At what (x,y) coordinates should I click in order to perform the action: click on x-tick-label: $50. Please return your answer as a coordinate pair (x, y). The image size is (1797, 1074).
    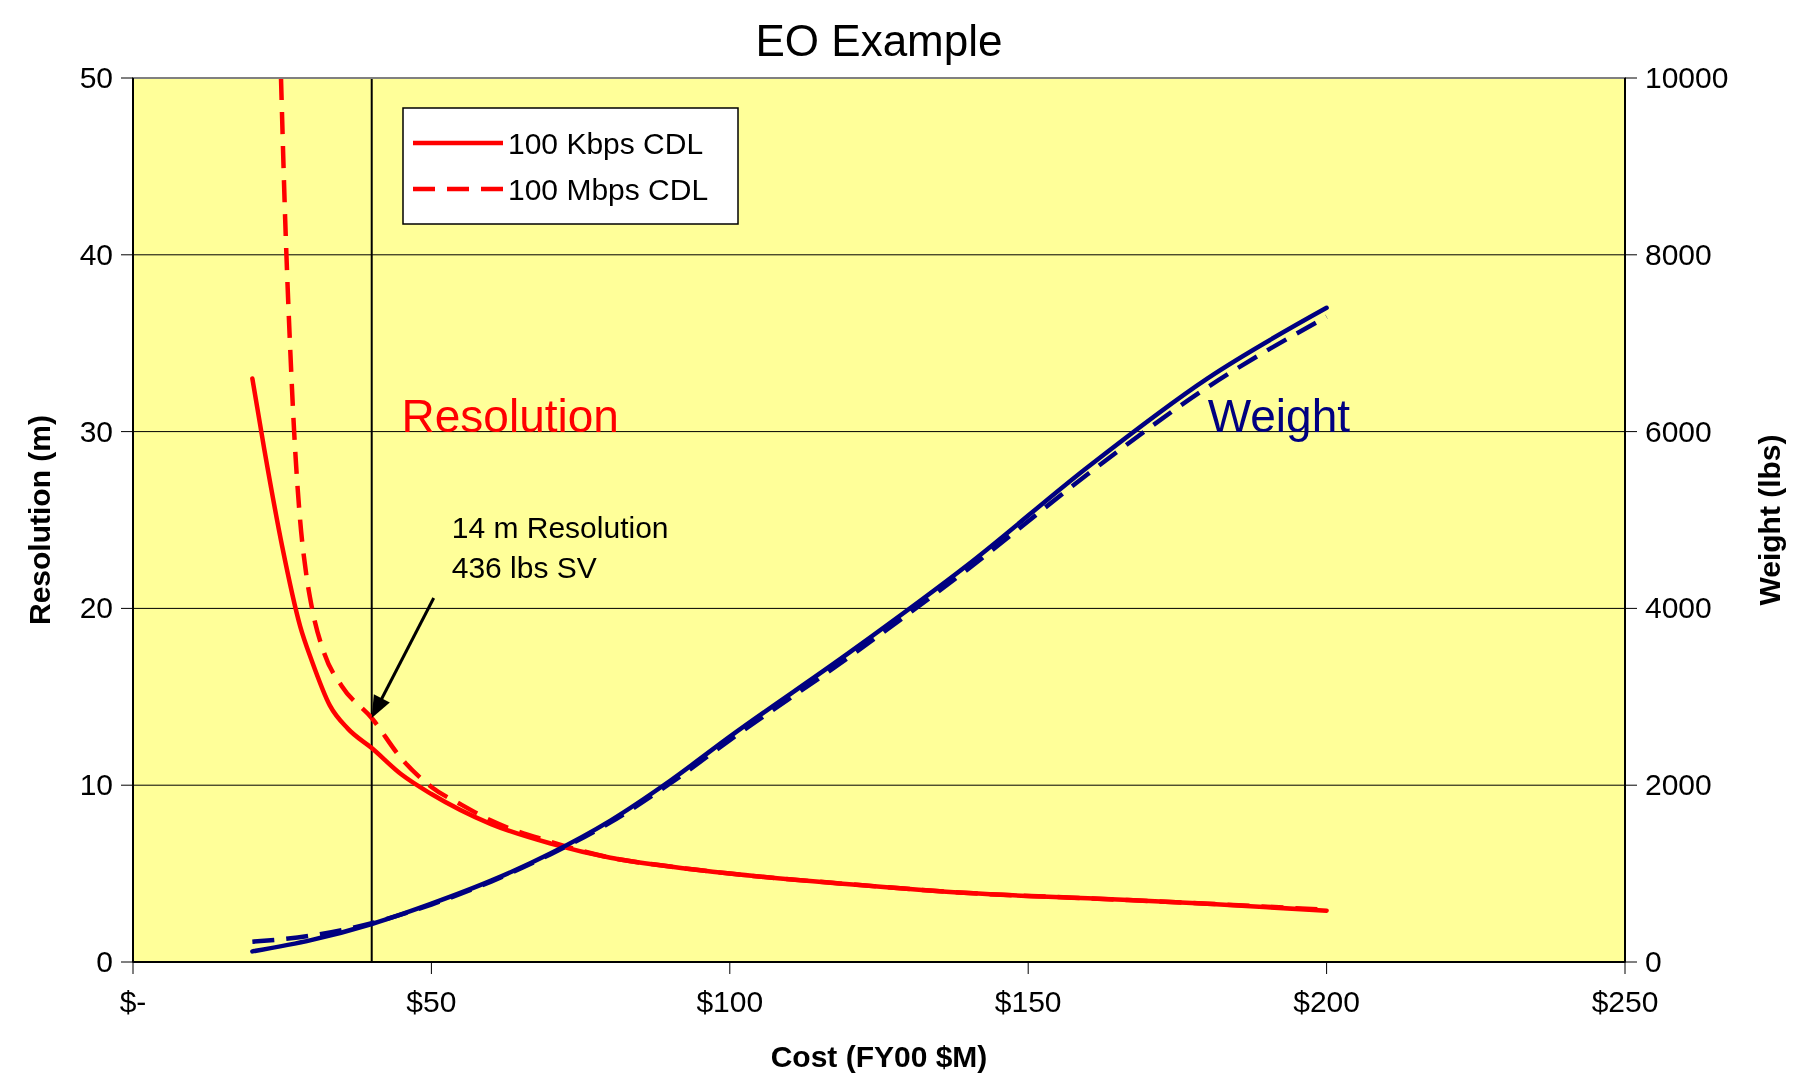
    Looking at the image, I should click on (431, 1001).